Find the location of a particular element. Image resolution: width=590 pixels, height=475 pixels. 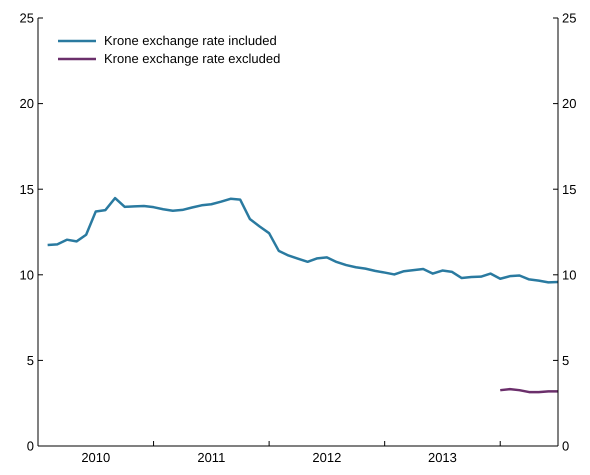

x-tick-label: 2011 is located at coordinates (211, 457).